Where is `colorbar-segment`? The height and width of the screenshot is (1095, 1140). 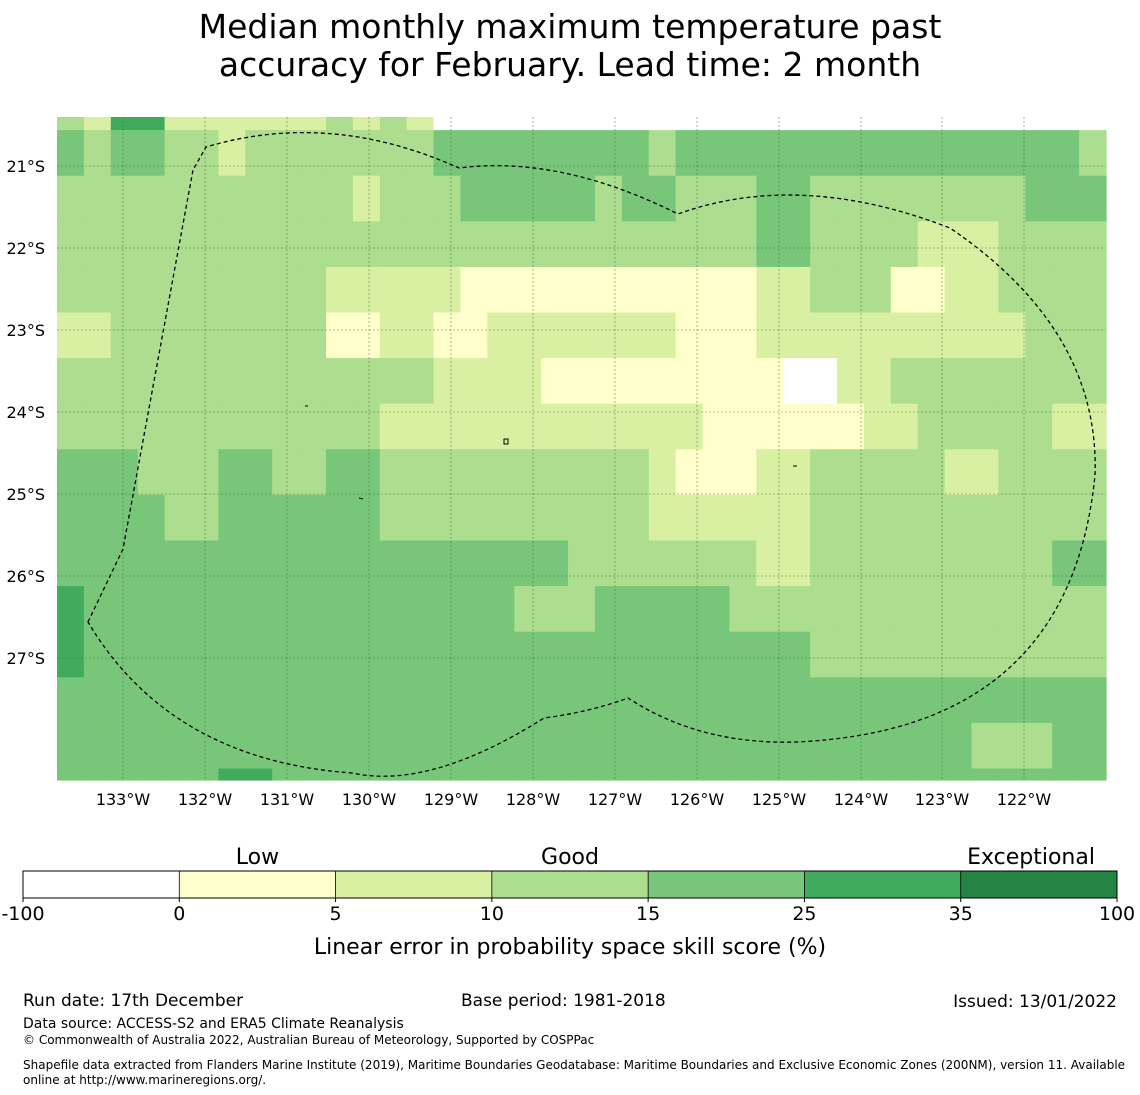 colorbar-segment is located at coordinates (882, 884).